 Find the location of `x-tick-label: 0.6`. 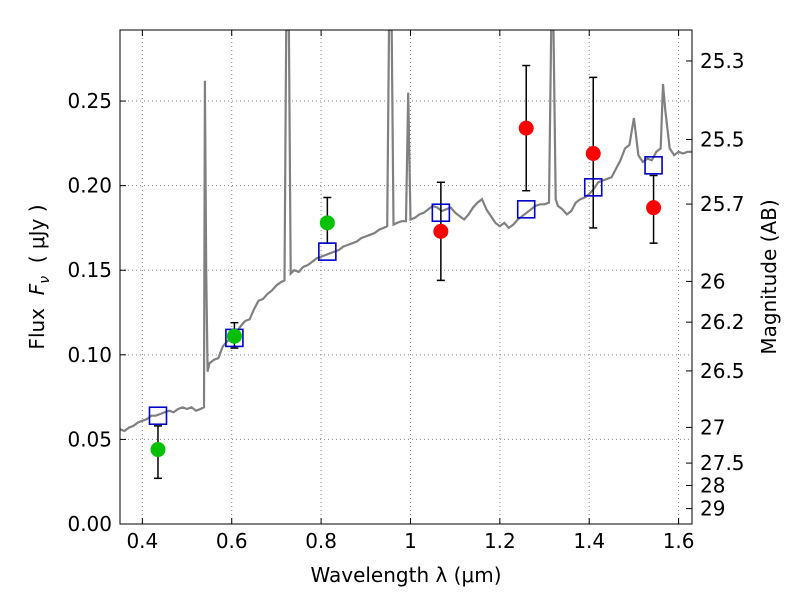

x-tick-label: 0.6 is located at coordinates (232, 541).